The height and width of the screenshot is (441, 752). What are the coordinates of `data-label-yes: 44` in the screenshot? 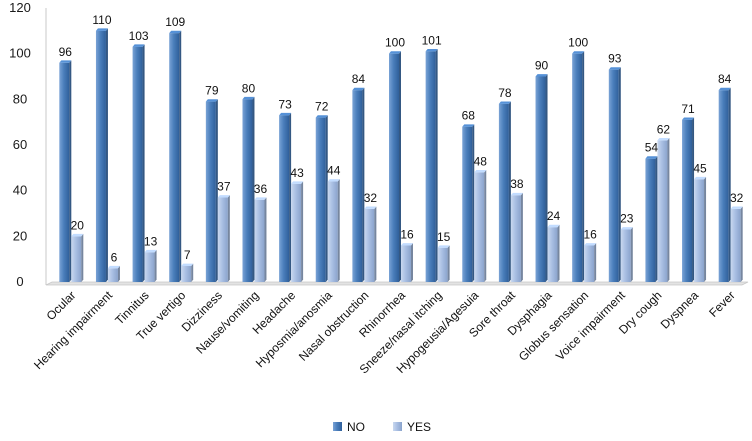 It's located at (334, 171).